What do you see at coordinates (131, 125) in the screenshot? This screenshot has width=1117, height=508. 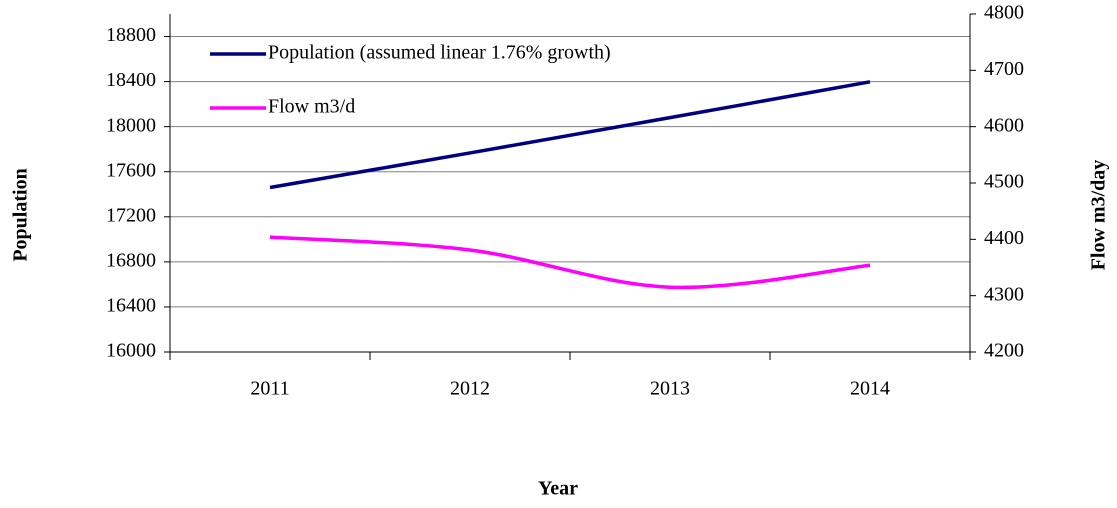 I see `y-tick-label: 18000` at bounding box center [131, 125].